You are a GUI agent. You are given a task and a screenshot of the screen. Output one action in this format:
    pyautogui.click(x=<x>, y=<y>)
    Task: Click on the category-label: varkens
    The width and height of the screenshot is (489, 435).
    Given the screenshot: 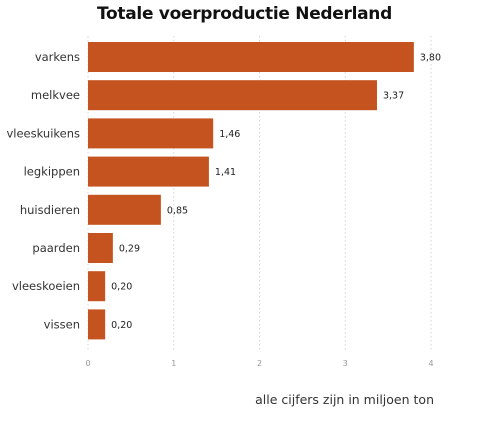 What is the action you would take?
    pyautogui.click(x=57, y=57)
    